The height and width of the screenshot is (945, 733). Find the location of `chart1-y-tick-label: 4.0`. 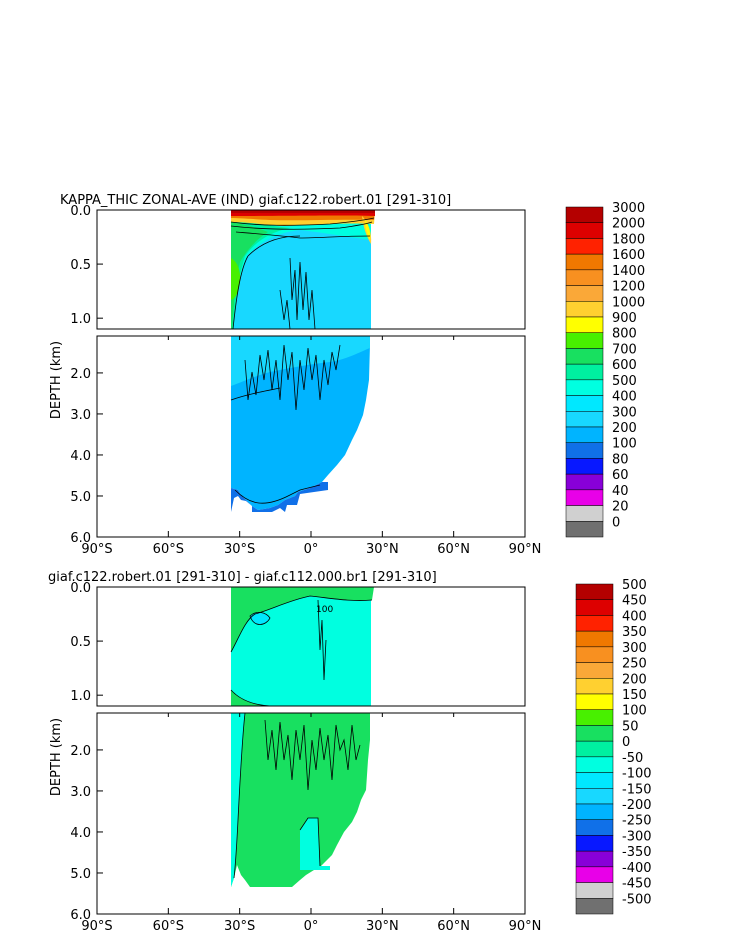

chart1-y-tick-label: 4.0 is located at coordinates (80, 456).